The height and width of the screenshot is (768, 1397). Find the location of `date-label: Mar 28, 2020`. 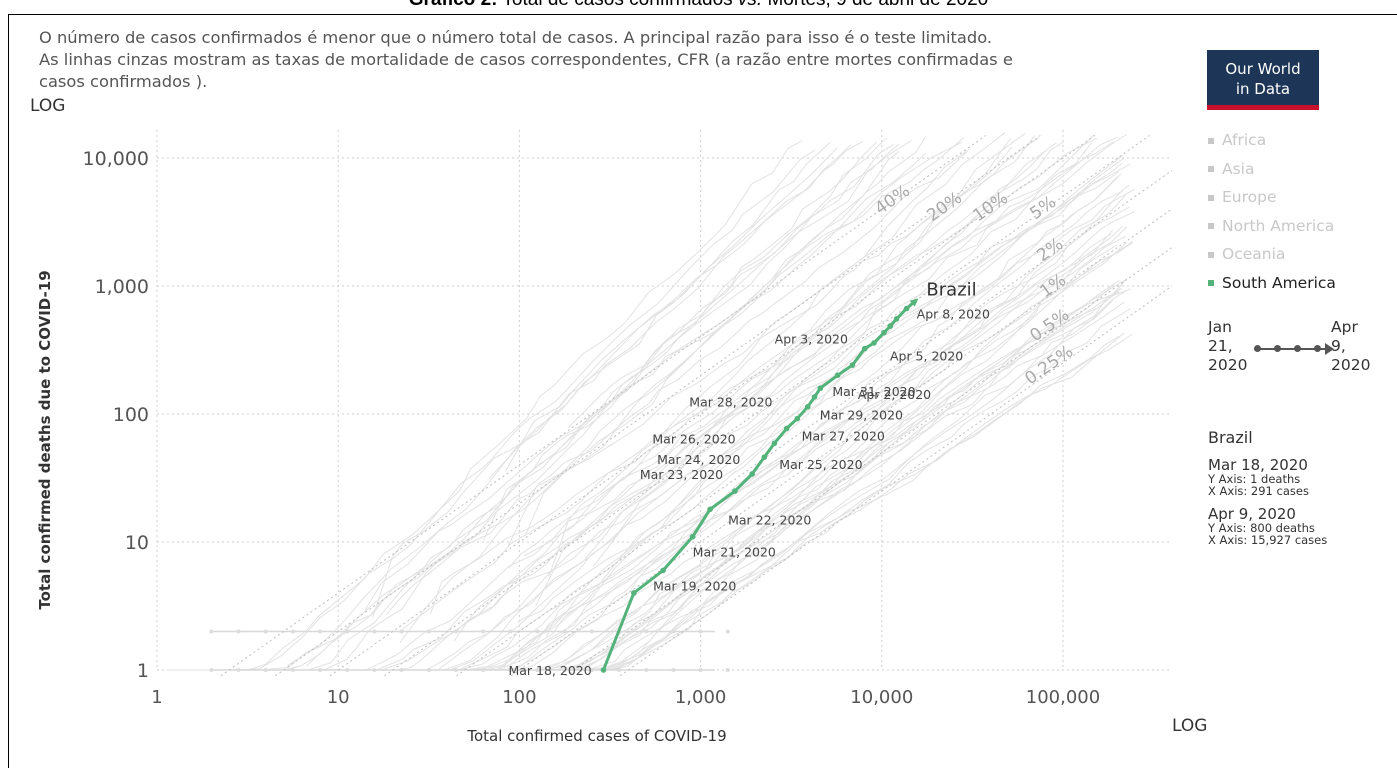

date-label: Mar 28, 2020 is located at coordinates (730, 402).